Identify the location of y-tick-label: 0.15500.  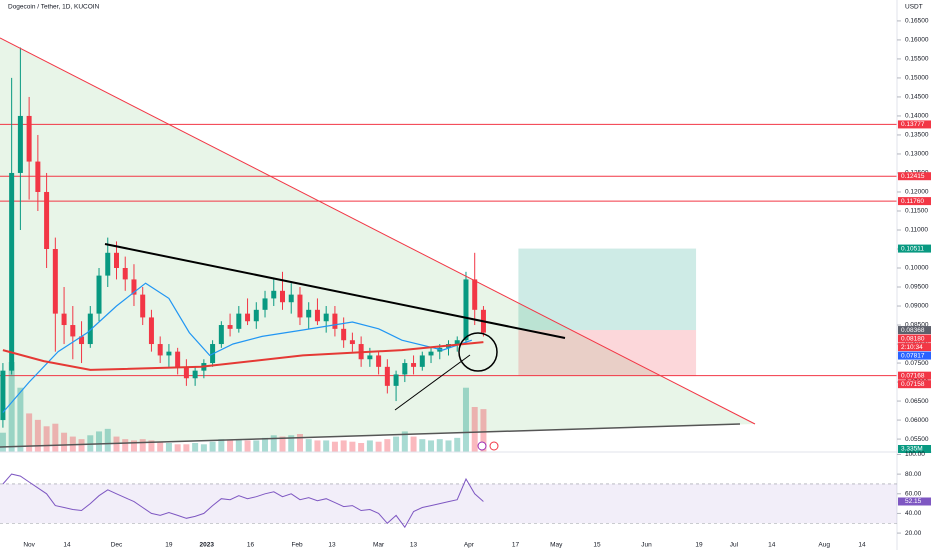
(917, 59).